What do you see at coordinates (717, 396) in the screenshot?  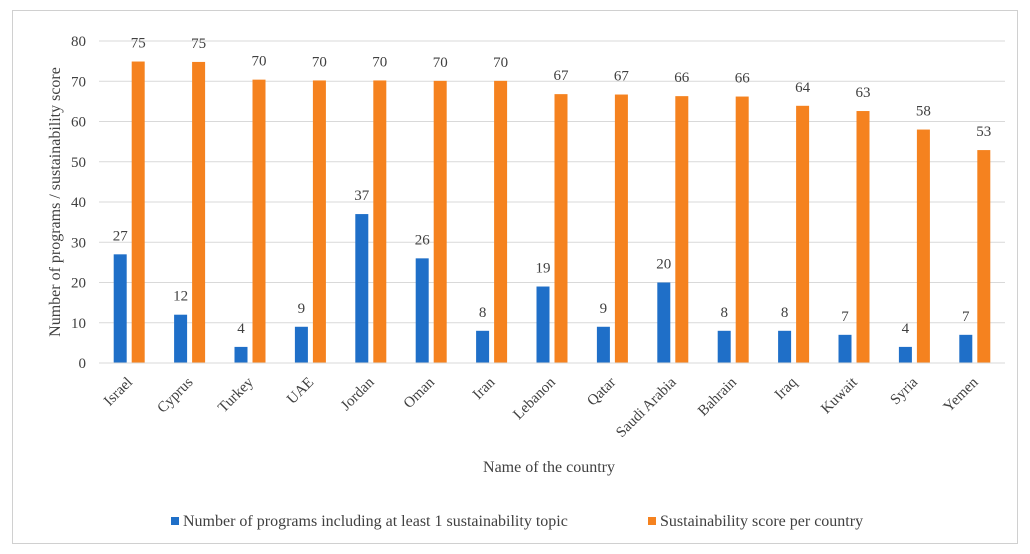 I see `x-tick-label: Bahrain` at bounding box center [717, 396].